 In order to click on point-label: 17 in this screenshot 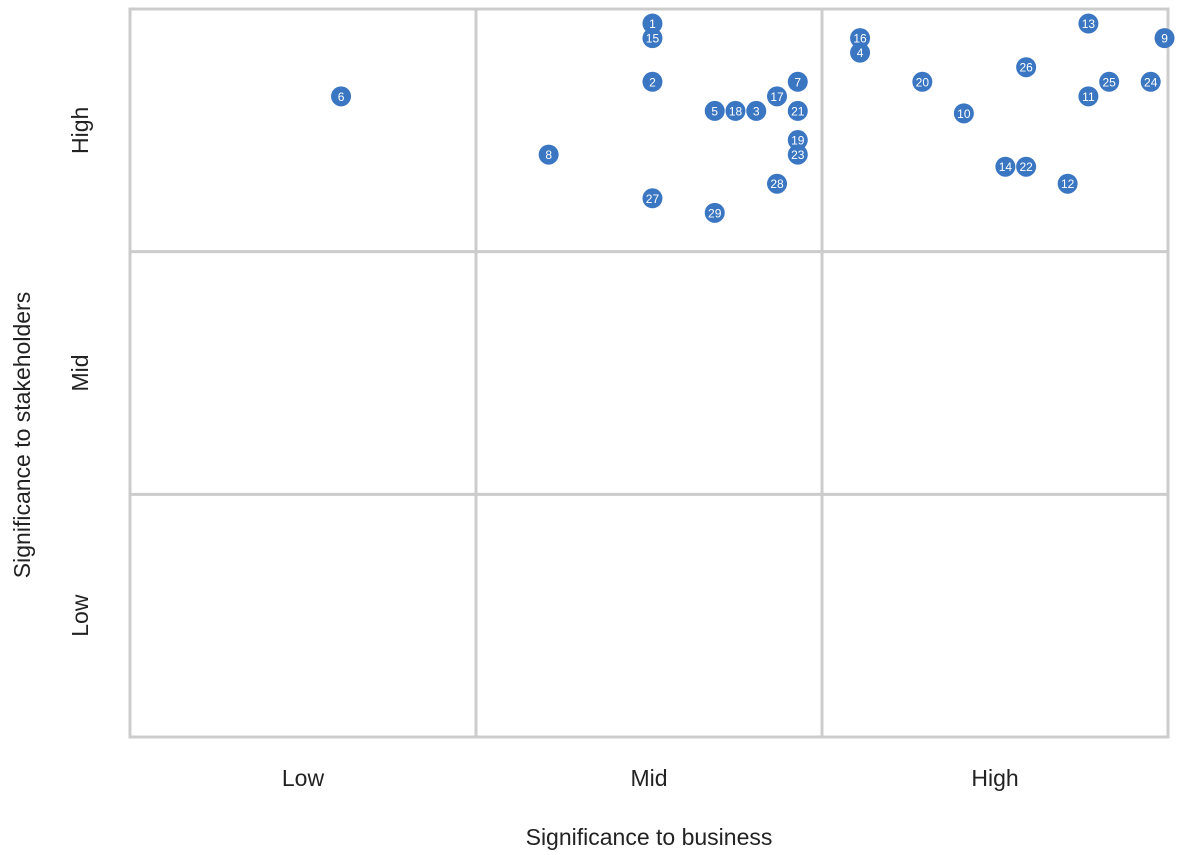, I will do `click(777, 97)`.